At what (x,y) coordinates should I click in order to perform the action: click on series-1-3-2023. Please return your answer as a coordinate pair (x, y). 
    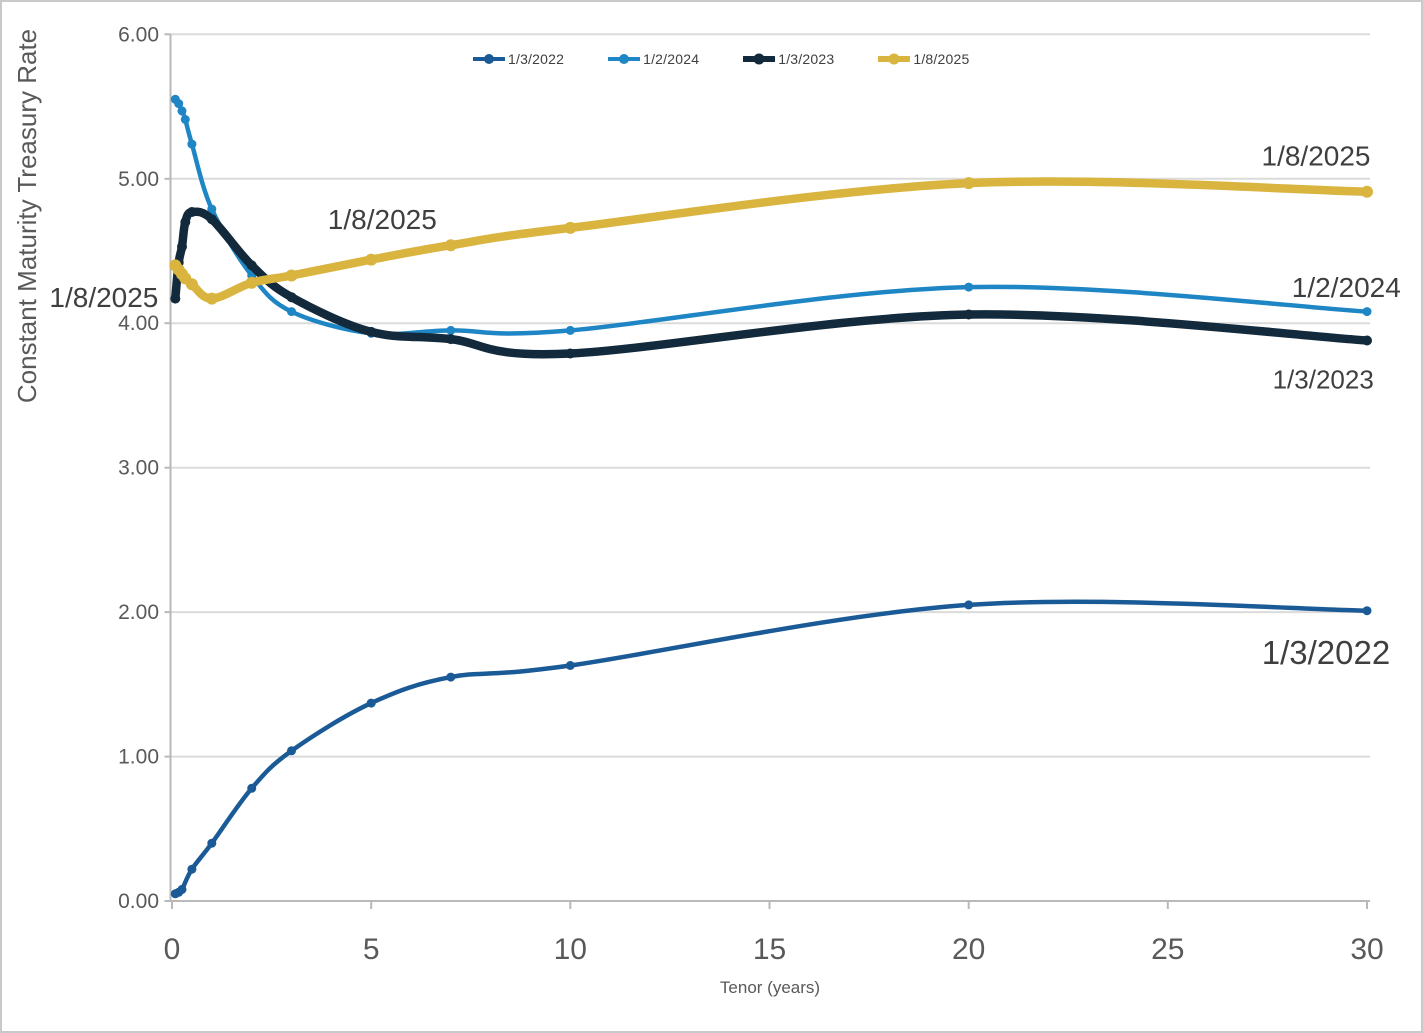
    Looking at the image, I should click on (771, 283).